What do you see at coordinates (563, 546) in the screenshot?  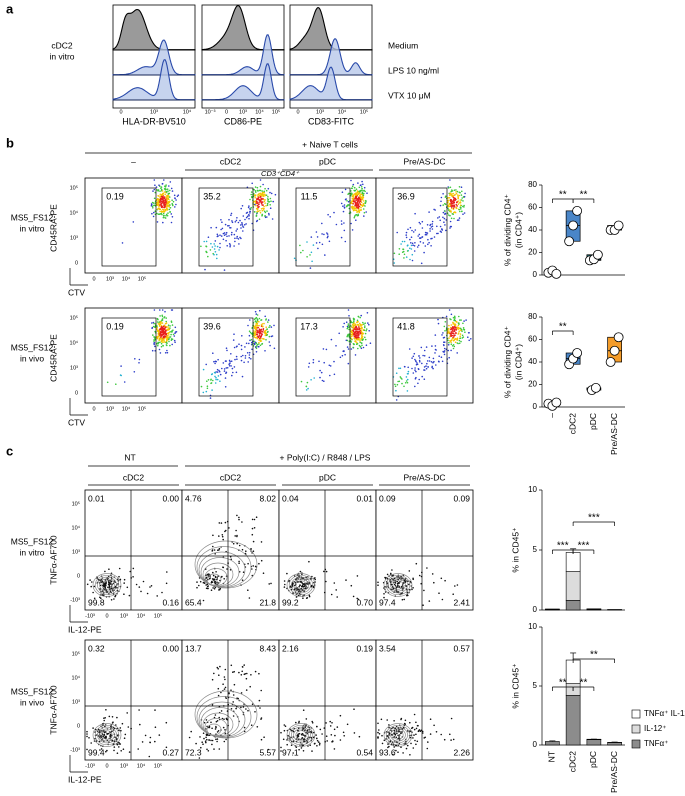 I see `significance: ***` at bounding box center [563, 546].